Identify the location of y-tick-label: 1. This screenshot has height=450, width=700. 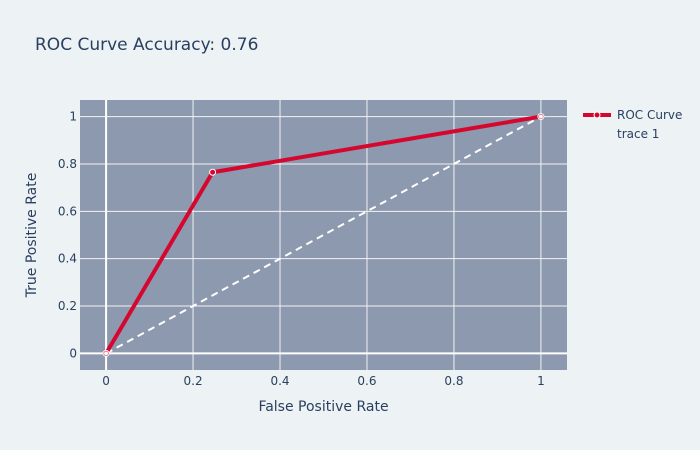
(73, 117).